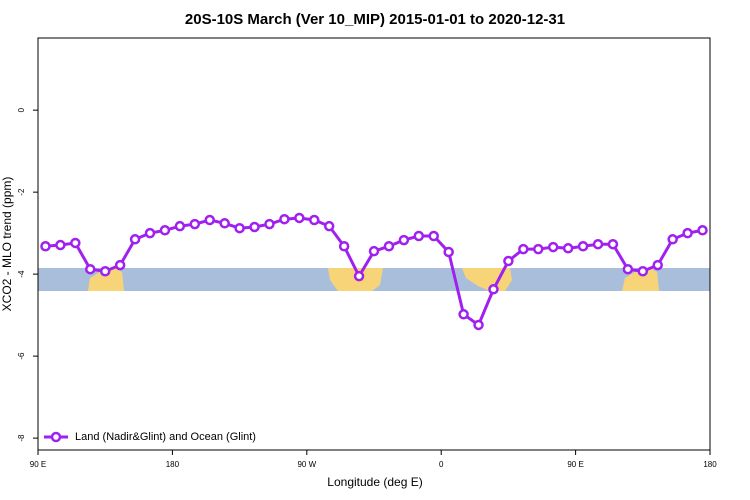  What do you see at coordinates (306, 464) in the screenshot?
I see `x-tick-label: 90 W` at bounding box center [306, 464].